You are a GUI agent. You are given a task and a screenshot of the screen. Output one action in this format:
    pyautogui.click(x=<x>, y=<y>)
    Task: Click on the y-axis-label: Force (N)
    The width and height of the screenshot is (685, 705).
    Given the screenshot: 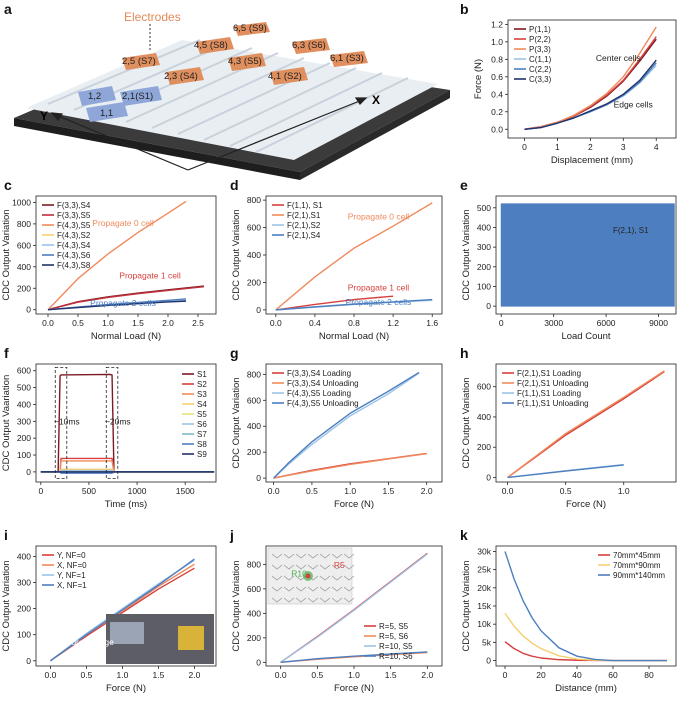 What is the action you would take?
    pyautogui.click(x=478, y=79)
    